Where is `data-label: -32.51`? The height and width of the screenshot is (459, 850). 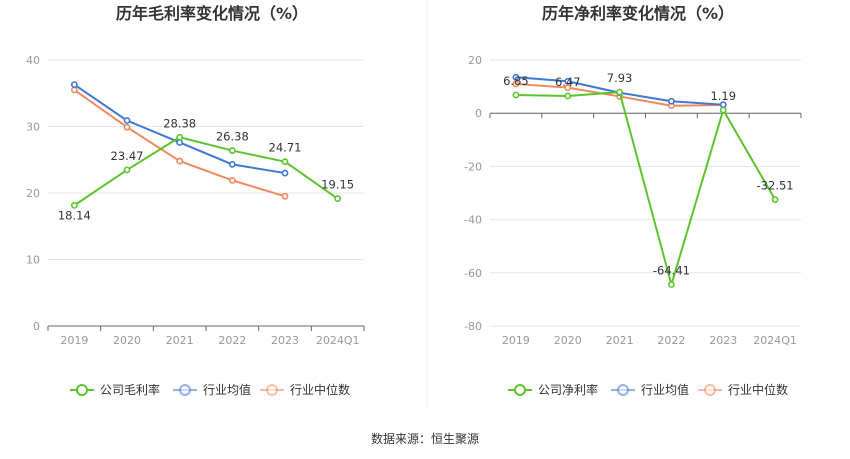 data-label: -32.51 is located at coordinates (775, 186).